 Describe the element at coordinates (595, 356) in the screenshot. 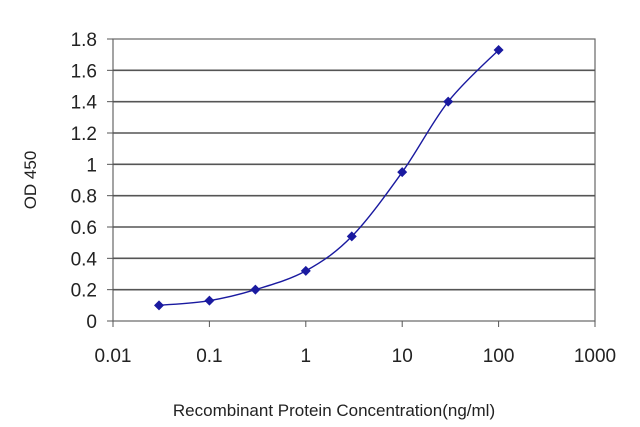

I see `x-tick-label-5: 1000` at that location.